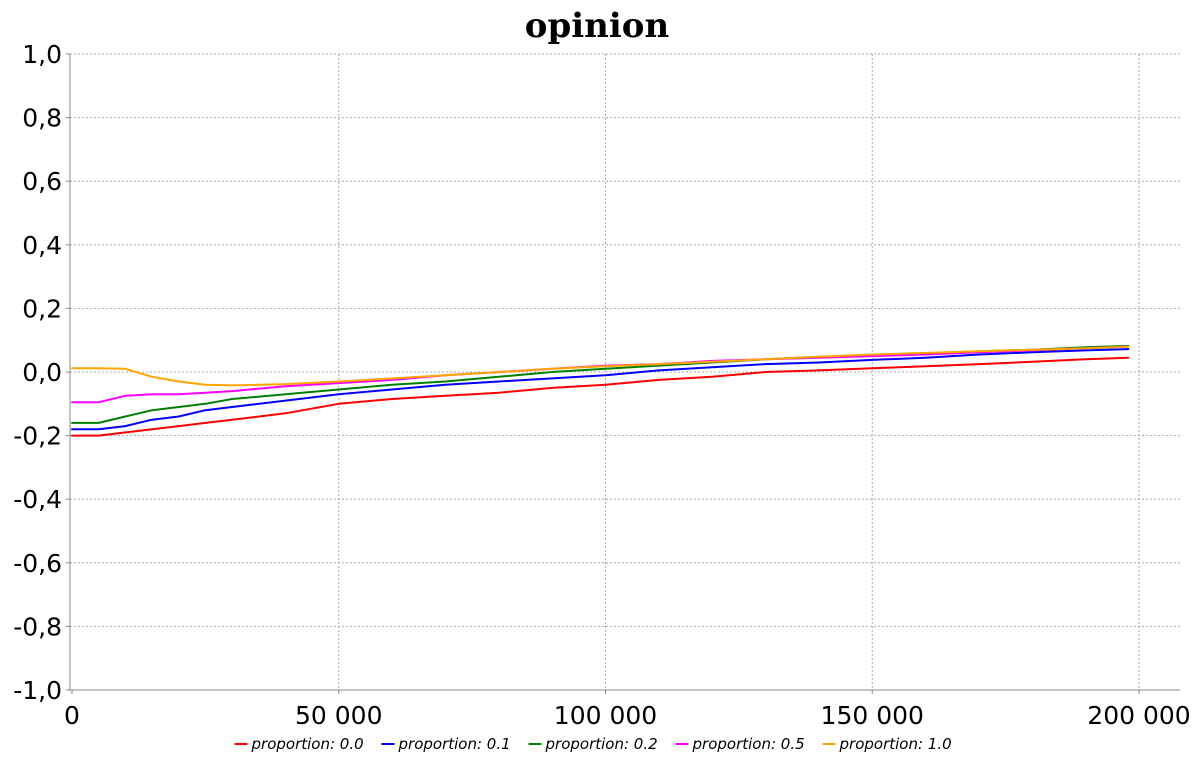 This screenshot has height=758, width=1203. I want to click on legend-label-4: proportion: 1.0, so click(895, 744).